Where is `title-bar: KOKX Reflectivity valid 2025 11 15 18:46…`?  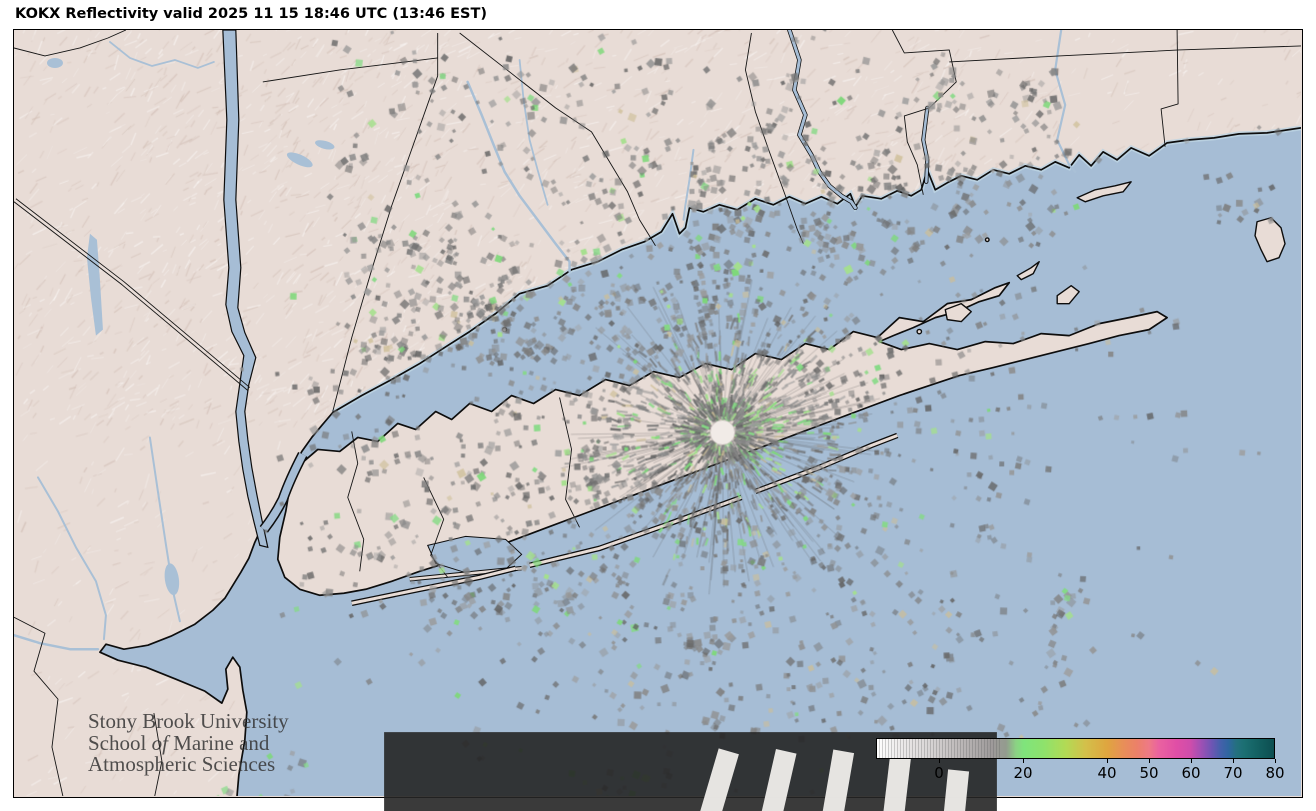 title-bar: KOKX Reflectivity valid 2025 11 15 18:46… is located at coordinates (658, 15).